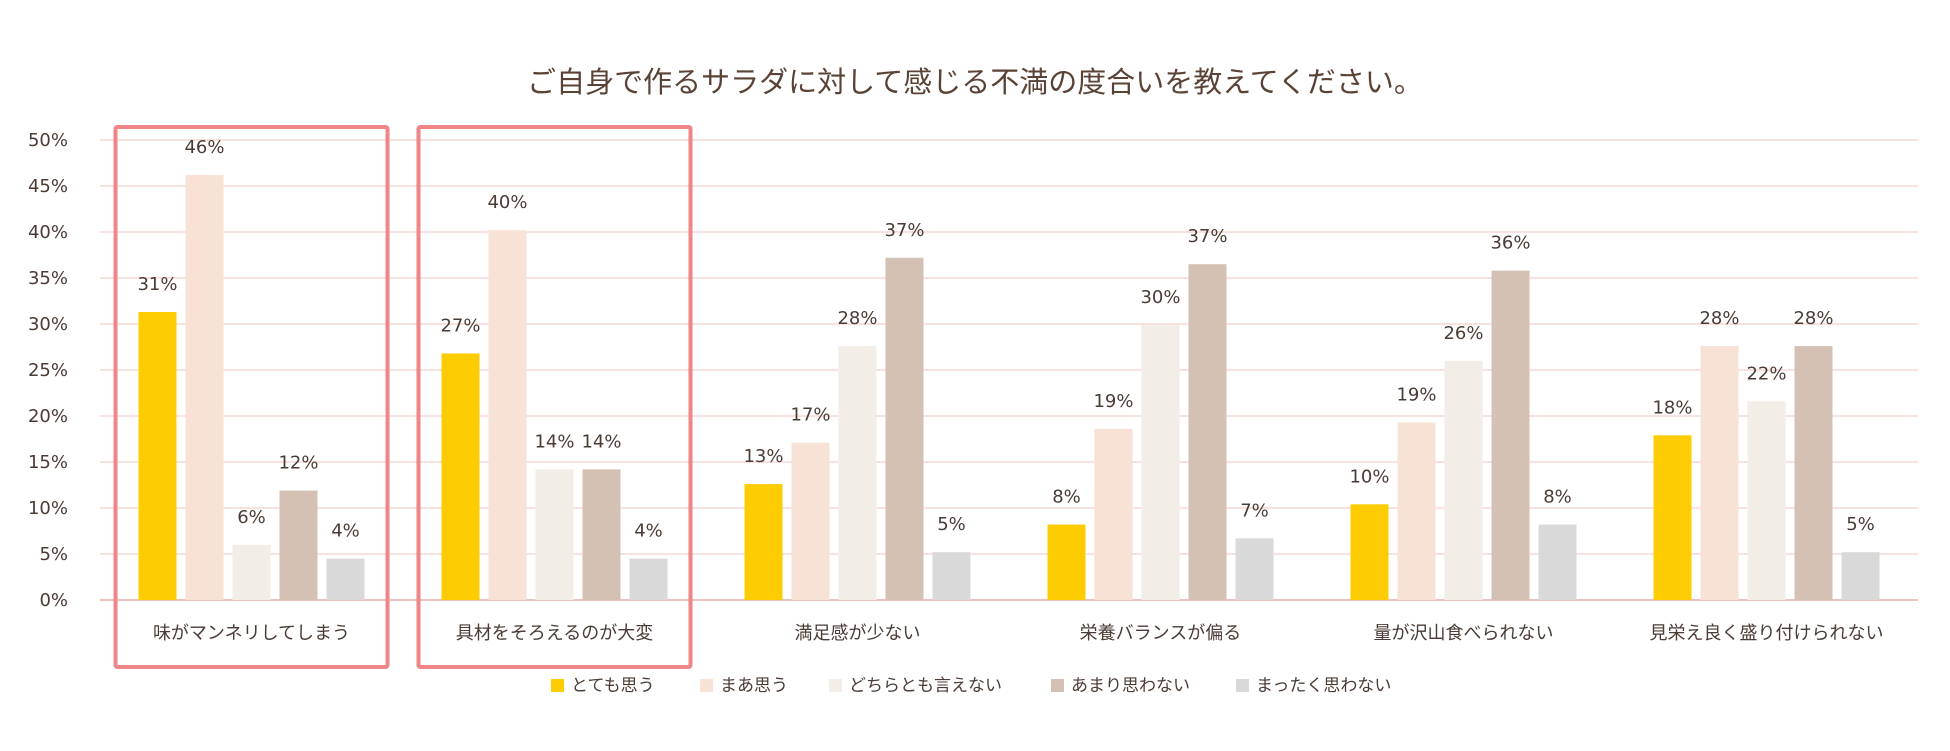 Image resolution: width=1950 pixels, height=751 pixels. What do you see at coordinates (810, 415) in the screenshot?
I see `data-label: 17%` at bounding box center [810, 415].